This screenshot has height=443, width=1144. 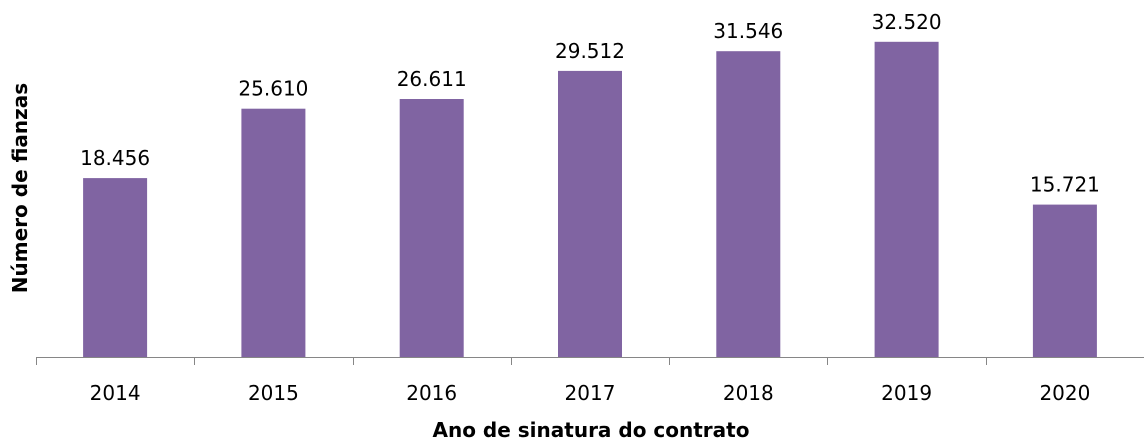 What do you see at coordinates (907, 22) in the screenshot?
I see `bar-value-label-2019: 32.520` at bounding box center [907, 22].